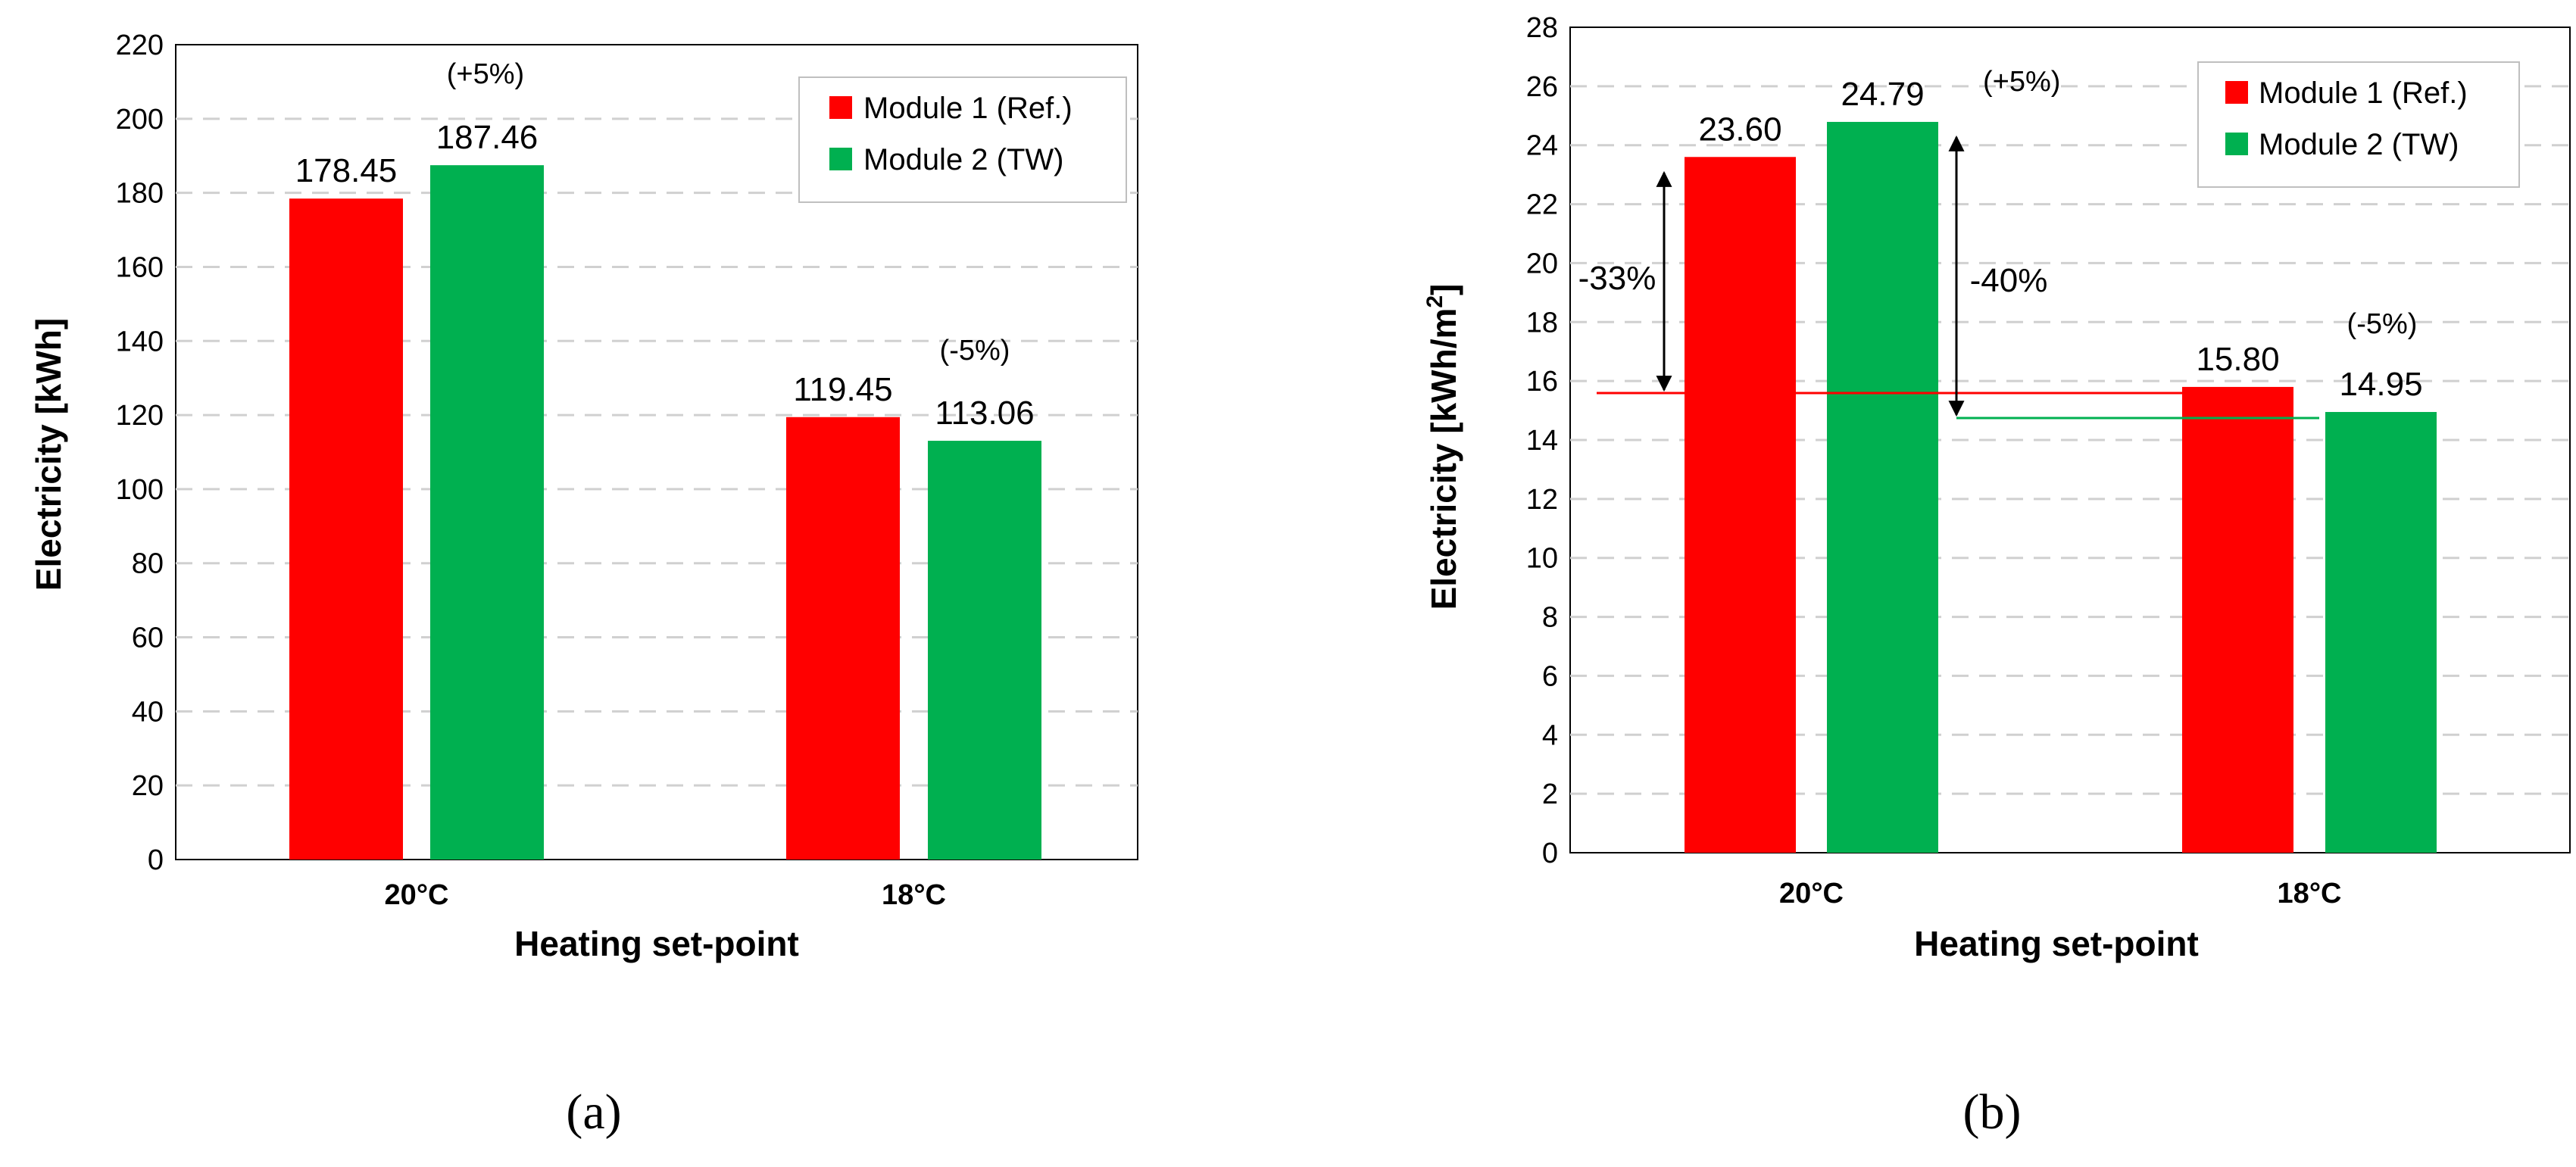 The width and height of the screenshot is (2576, 1167). What do you see at coordinates (1542, 87) in the screenshot?
I see `y-tick-label: 26` at bounding box center [1542, 87].